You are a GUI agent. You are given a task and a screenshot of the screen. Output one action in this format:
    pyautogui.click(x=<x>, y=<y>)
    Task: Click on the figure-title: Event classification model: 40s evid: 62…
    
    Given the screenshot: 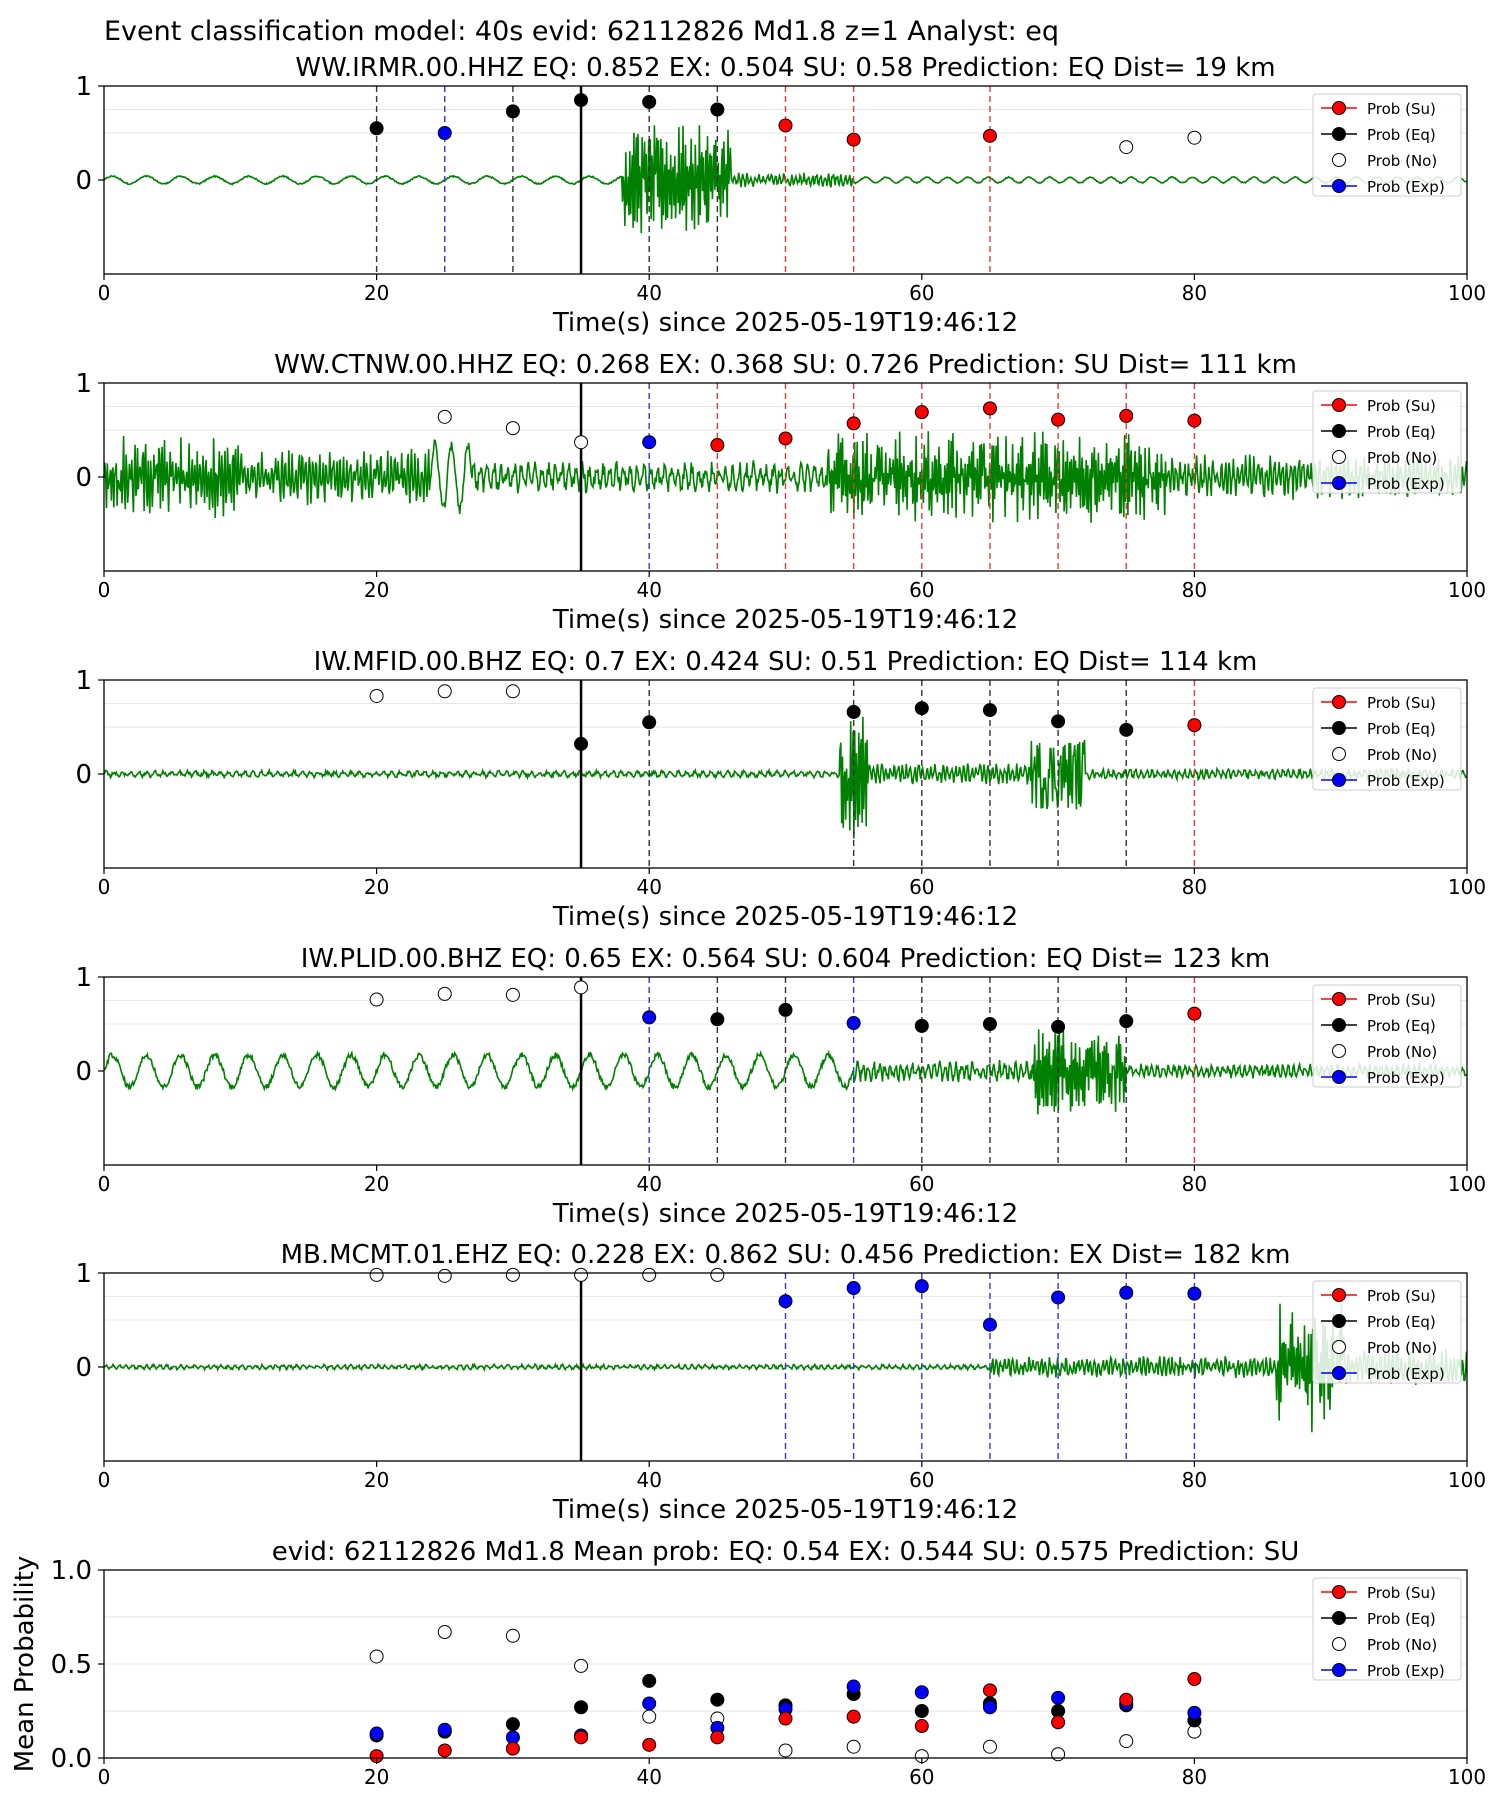 What is the action you would take?
    pyautogui.click(x=581, y=31)
    